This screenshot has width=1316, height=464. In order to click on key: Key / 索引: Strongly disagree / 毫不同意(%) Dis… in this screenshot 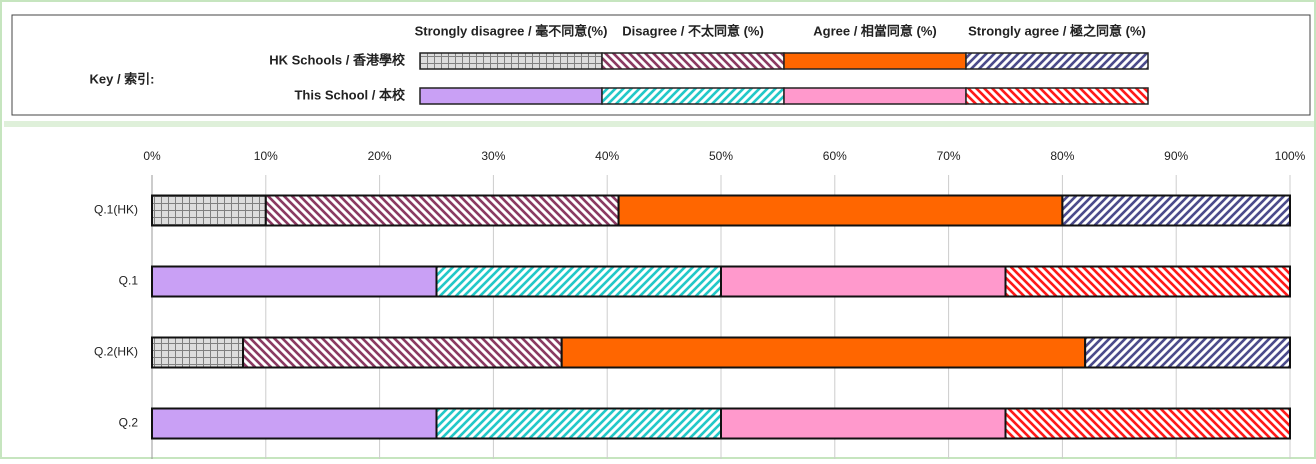, I will do `click(619, 64)`.